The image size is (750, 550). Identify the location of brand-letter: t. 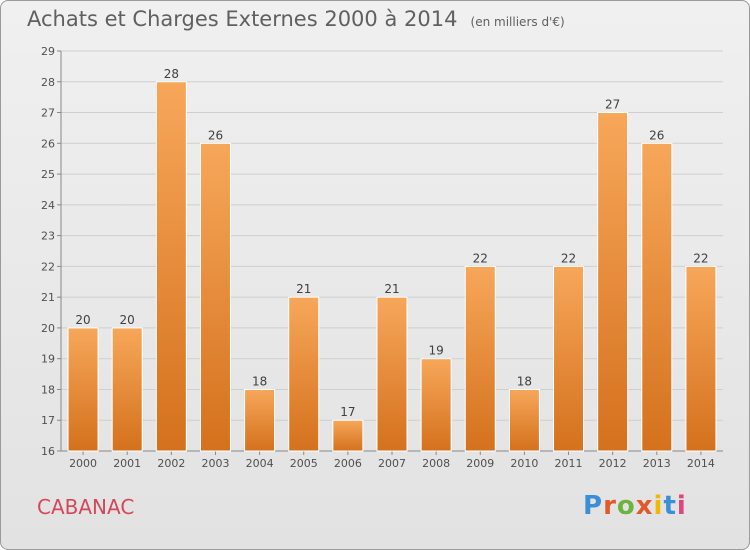
(670, 506).